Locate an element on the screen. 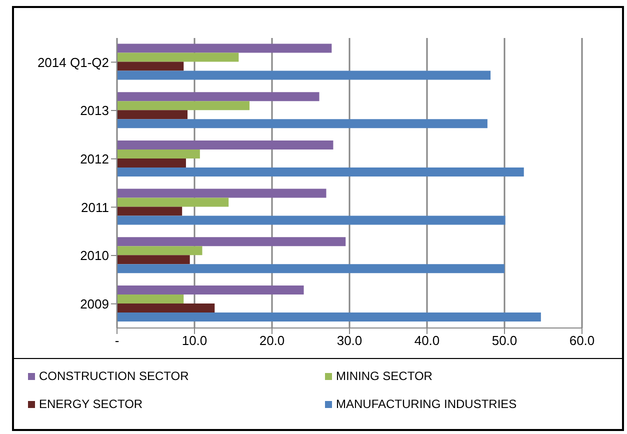  y-tick-label: 2012 is located at coordinates (94, 158).